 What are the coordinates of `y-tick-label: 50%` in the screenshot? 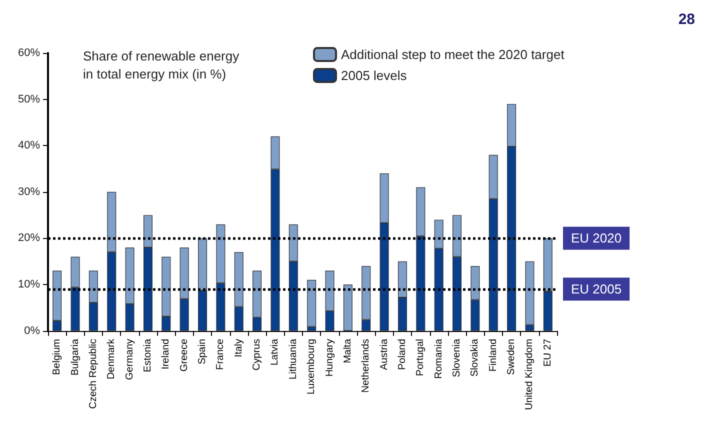 It's located at (29, 99).